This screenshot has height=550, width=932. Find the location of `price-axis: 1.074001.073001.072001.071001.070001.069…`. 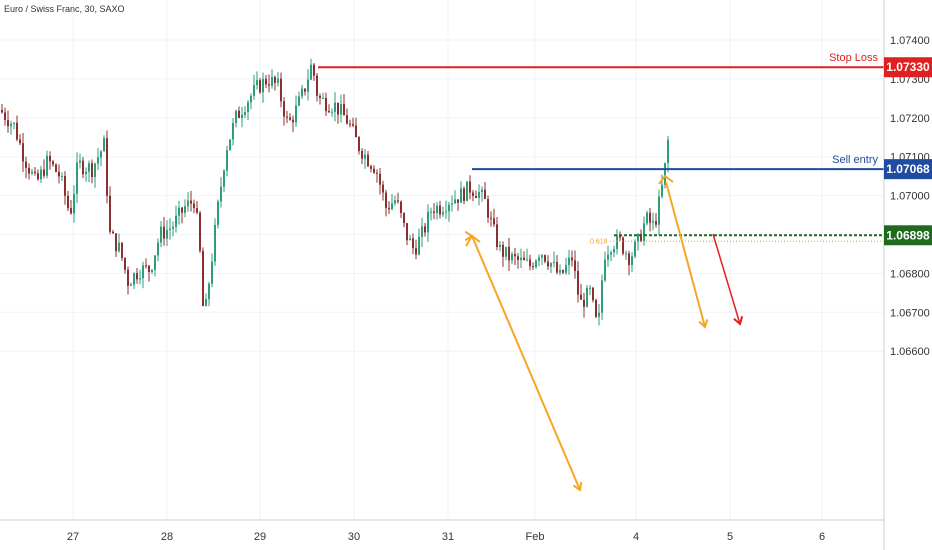

price-axis: 1.074001.073001.072001.071001.070001.069… is located at coordinates (910, 196).